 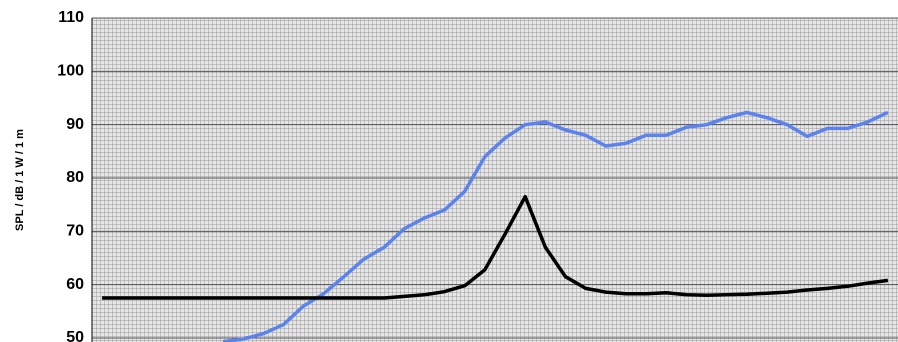 What do you see at coordinates (20, 180) in the screenshot?
I see `y-axis-label: SPL / dB / 1 W / 1 m` at bounding box center [20, 180].